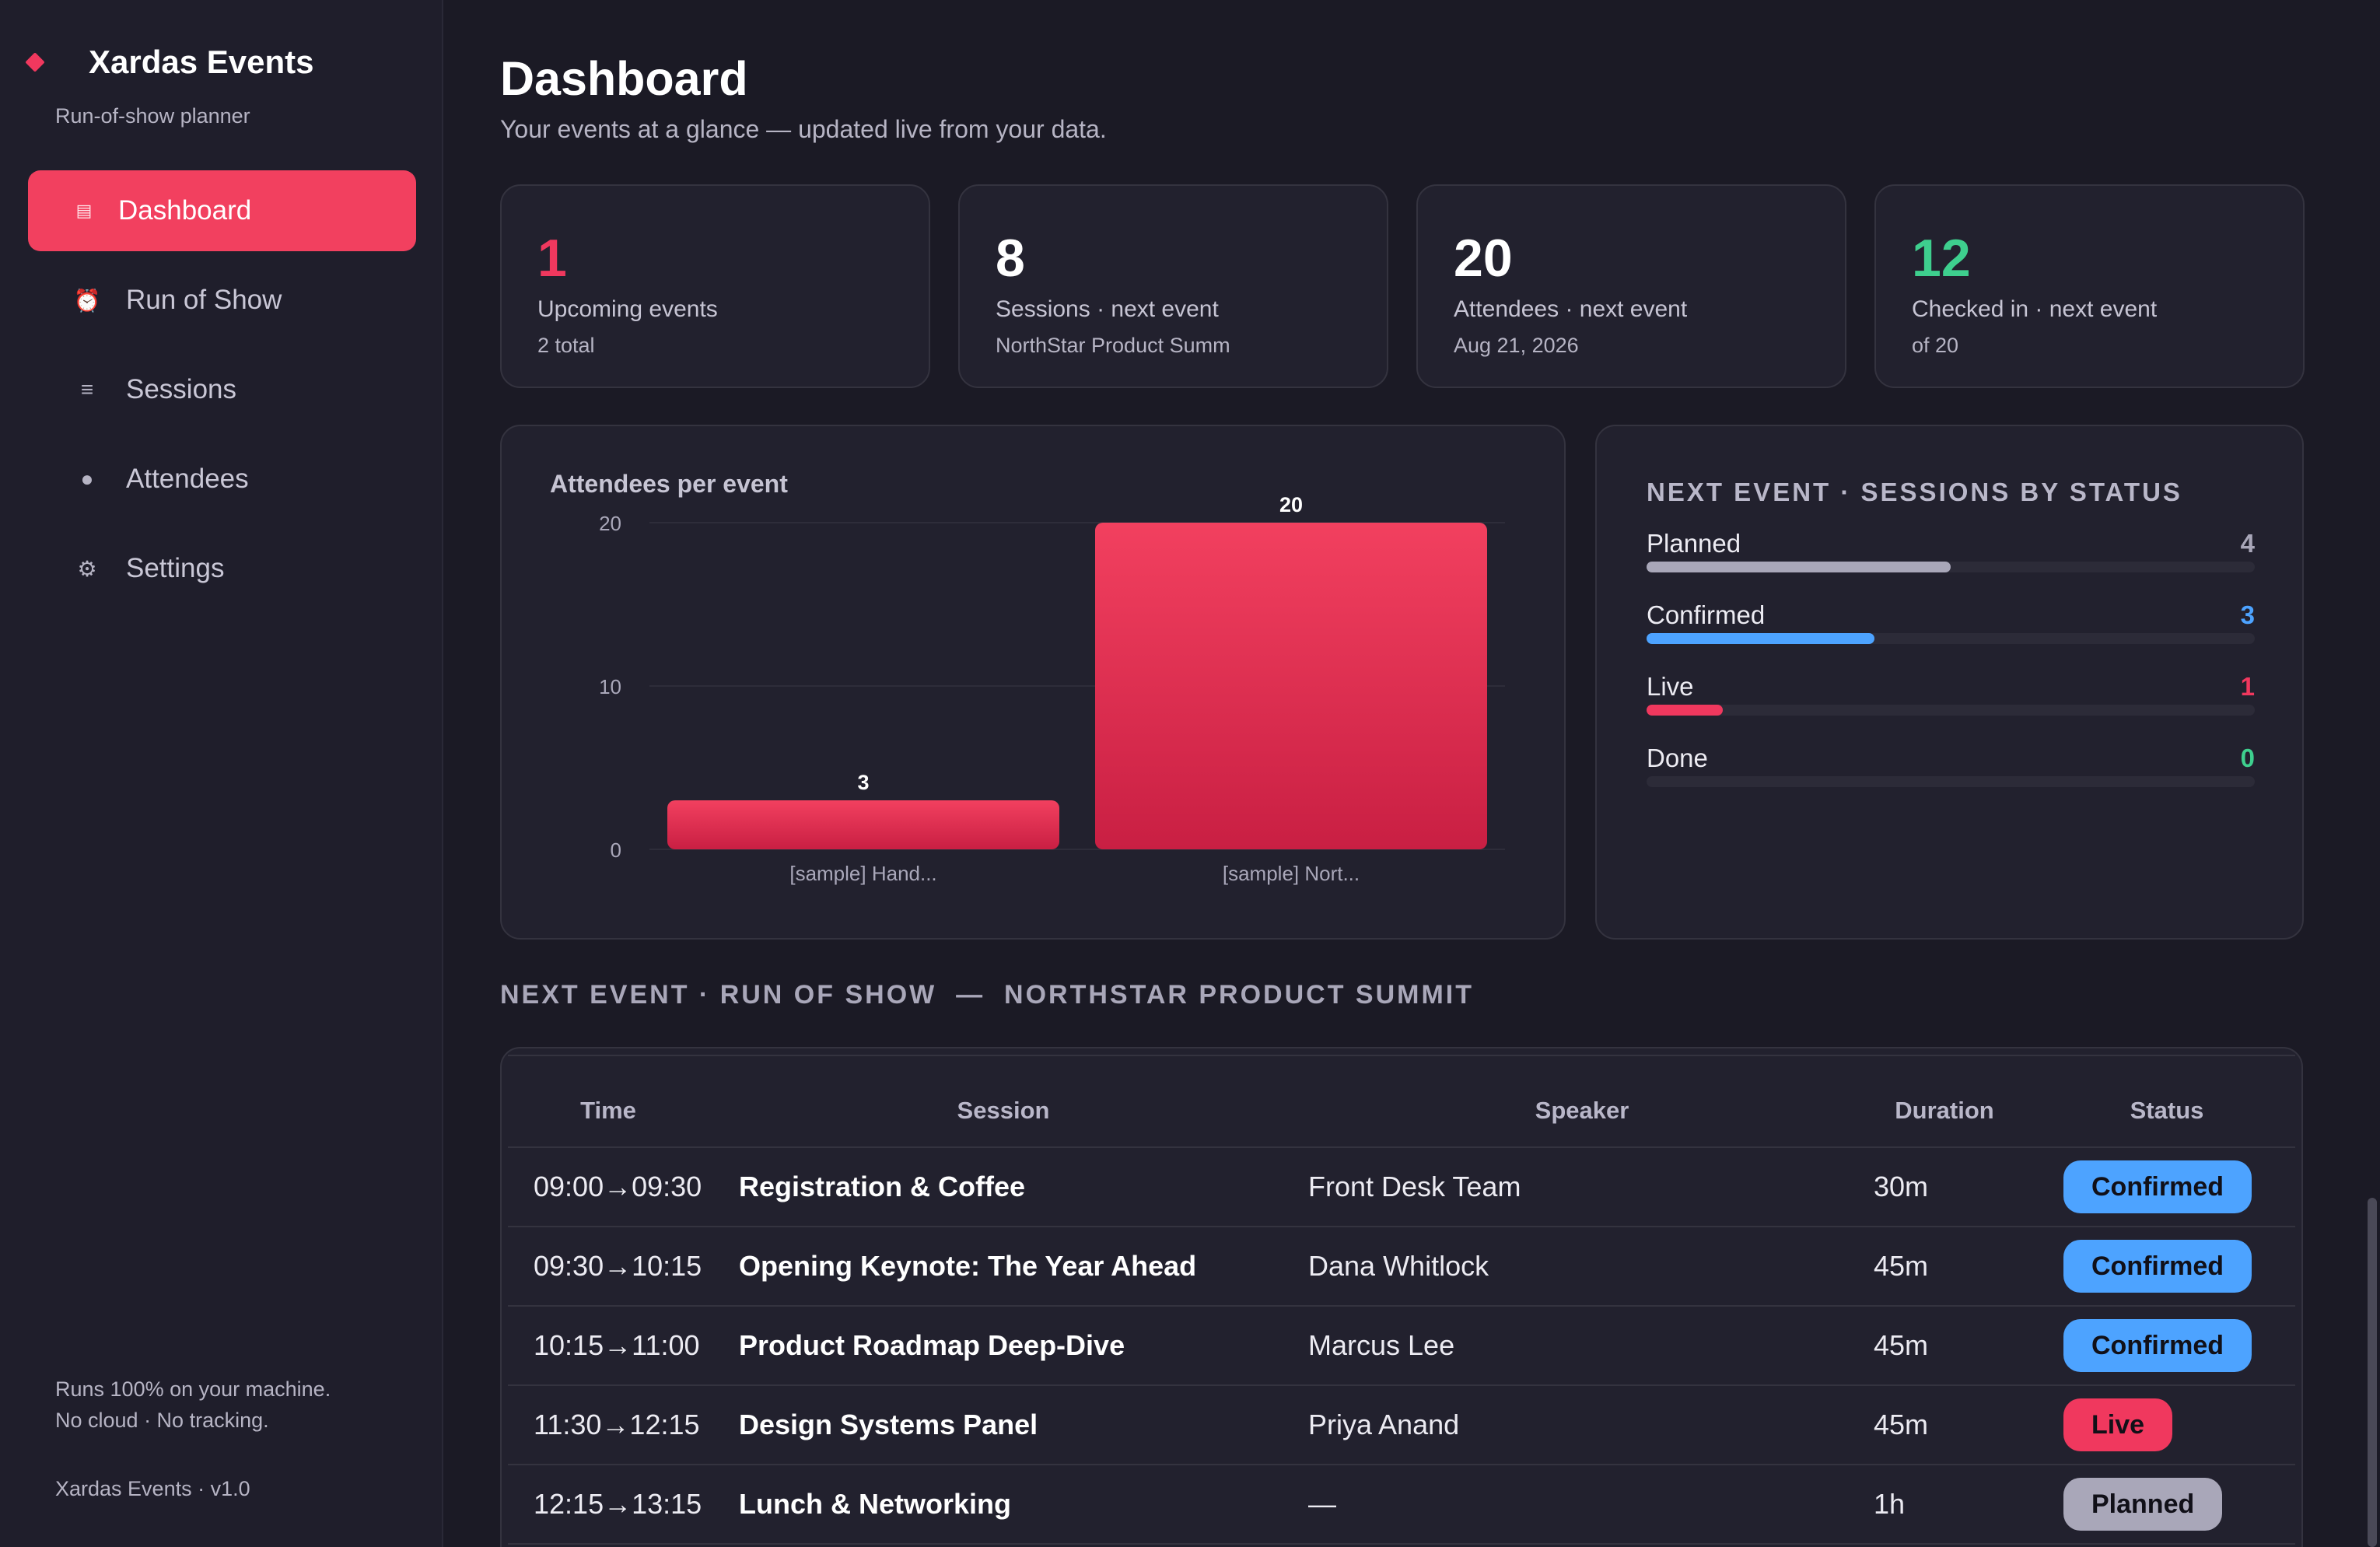  What do you see at coordinates (2089, 286) in the screenshot?
I see `checked-in-card: 12 Checked in · next event of 20` at bounding box center [2089, 286].